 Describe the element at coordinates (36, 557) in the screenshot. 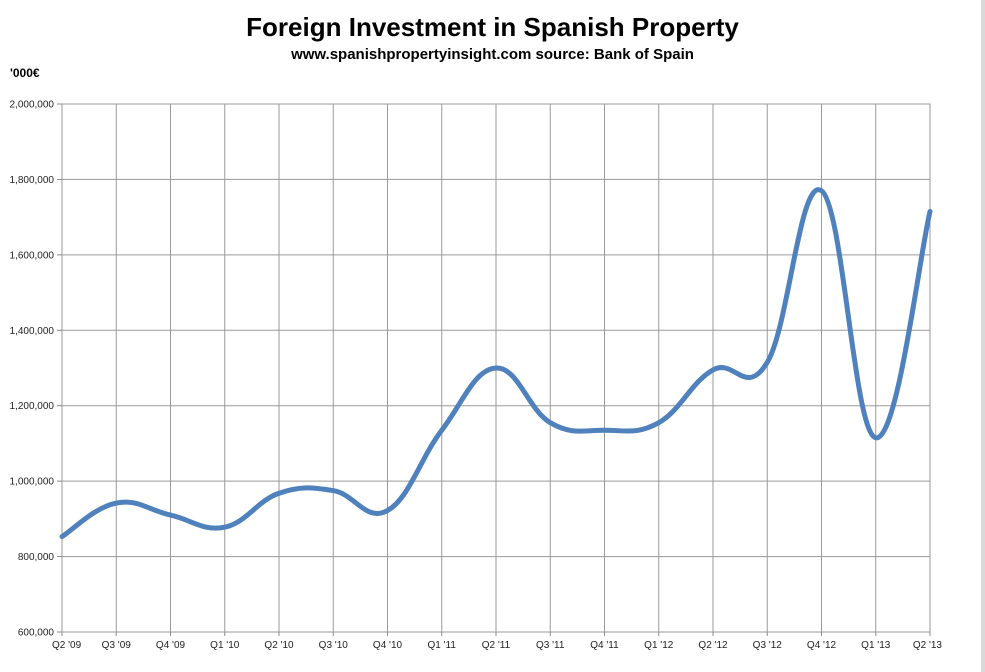

I see `y-tick-label: 800,000` at that location.